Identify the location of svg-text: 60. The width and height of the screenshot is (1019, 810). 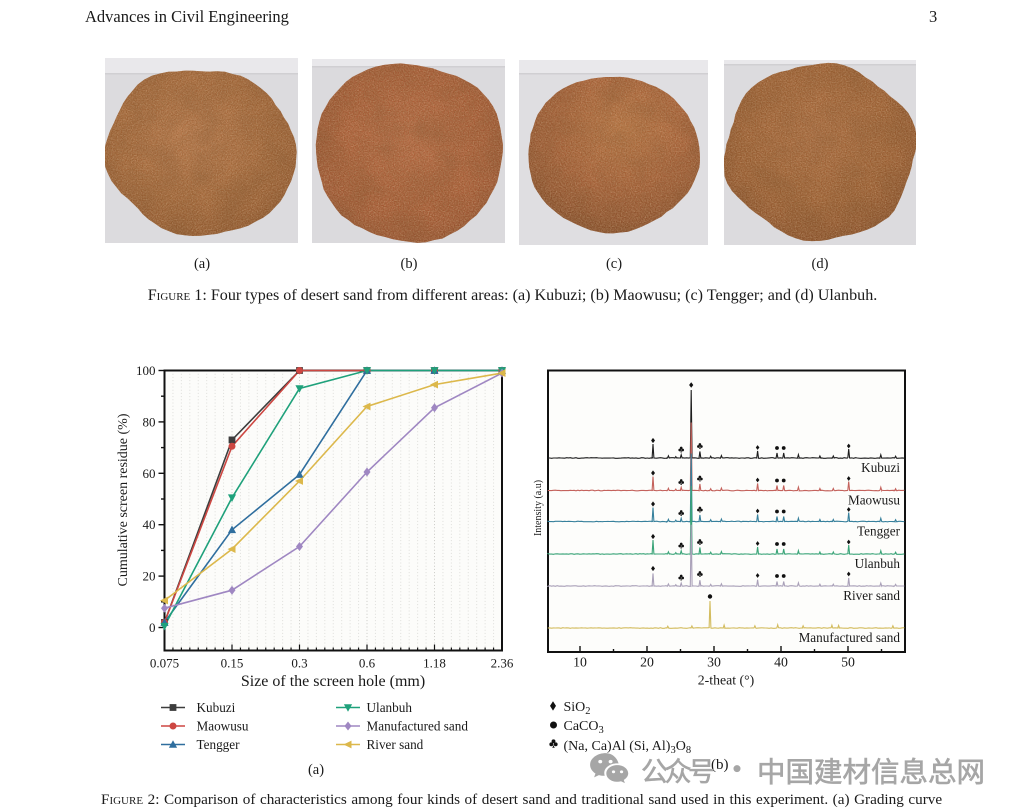
(149, 473).